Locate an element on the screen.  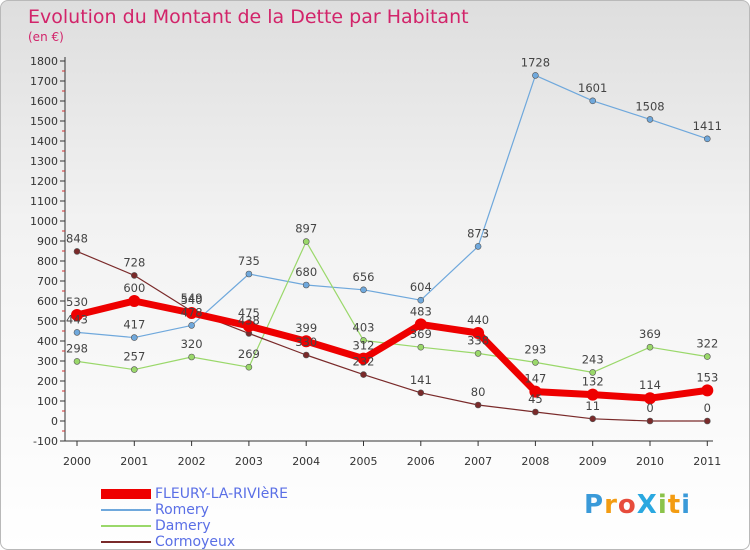
data-label: 728 is located at coordinates (134, 262).